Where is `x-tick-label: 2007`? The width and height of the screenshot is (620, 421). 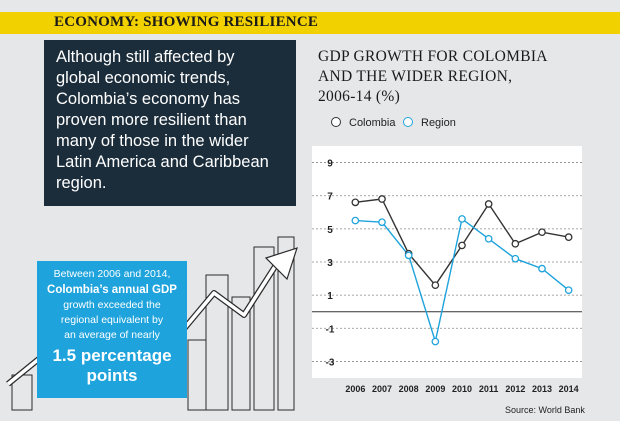
x-tick-label: 2007 is located at coordinates (382, 389).